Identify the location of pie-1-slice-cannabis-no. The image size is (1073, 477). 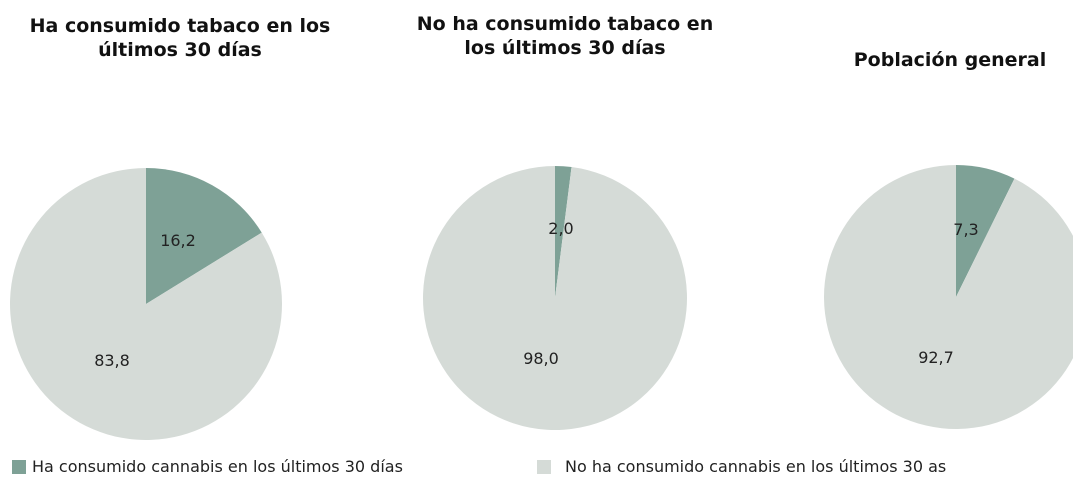
(146, 304).